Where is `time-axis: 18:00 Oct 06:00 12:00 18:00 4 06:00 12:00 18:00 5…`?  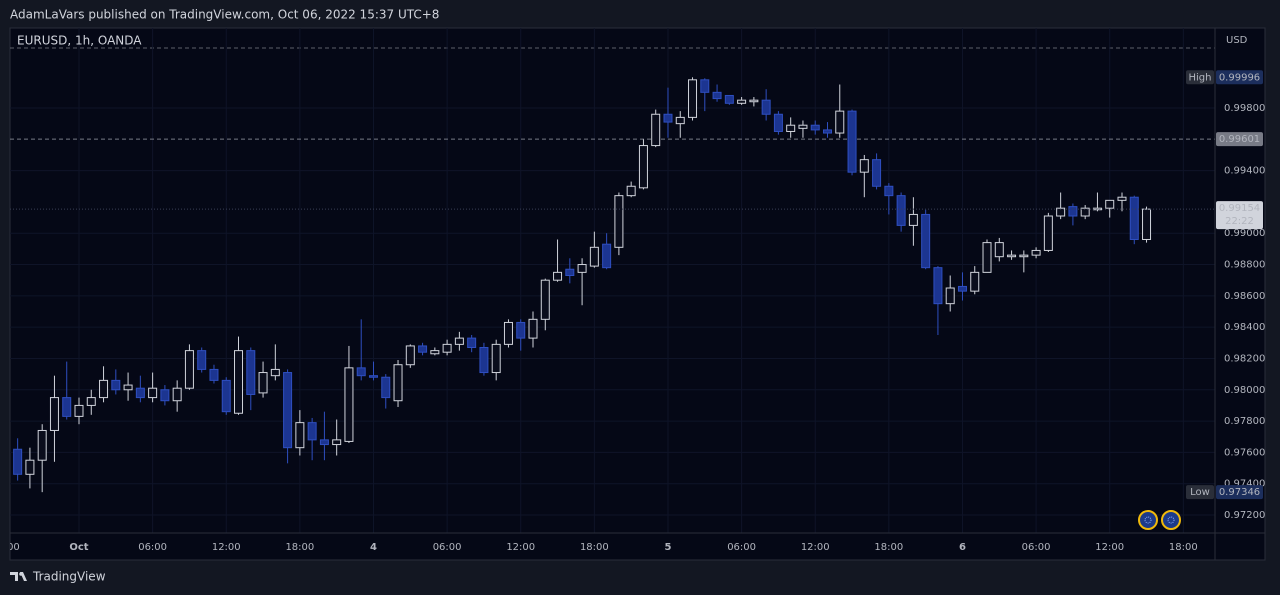
time-axis: 18:00 Oct 06:00 12:00 18:00 4 06:00 12:00 18:00 5… is located at coordinates (599, 547).